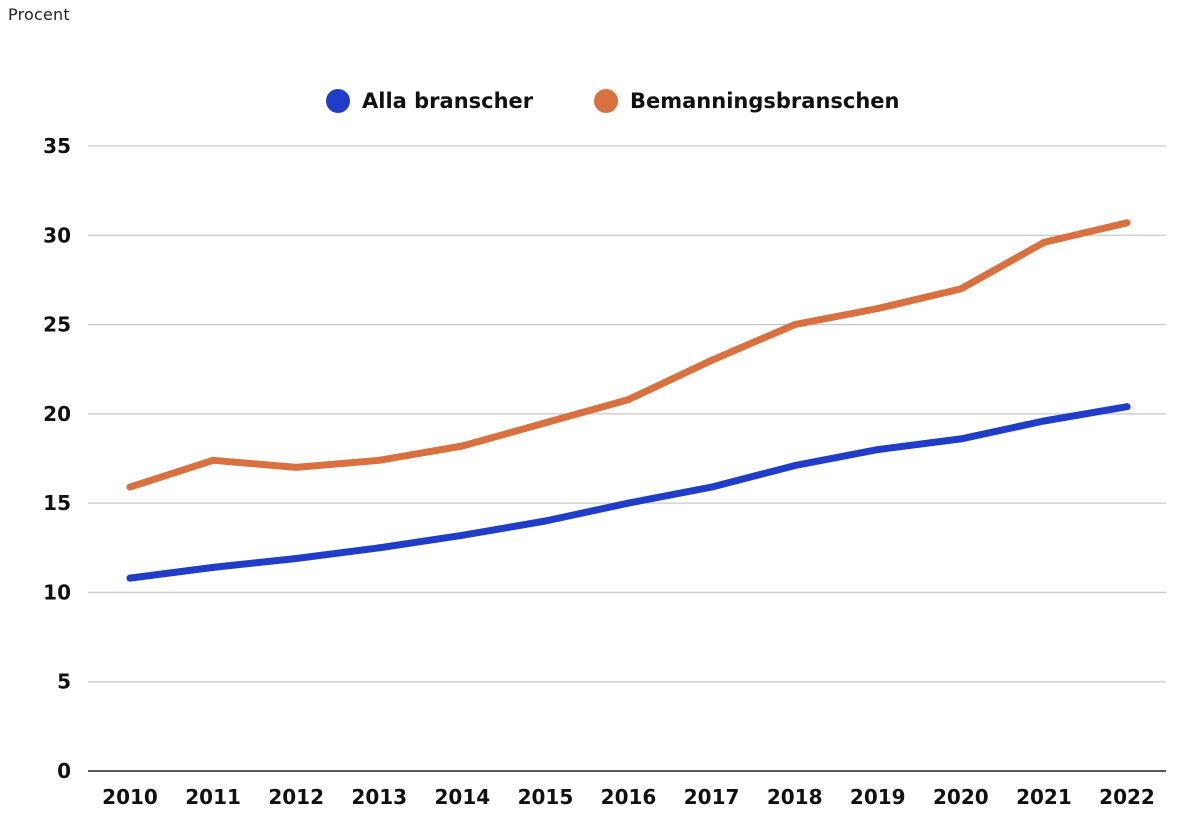  Describe the element at coordinates (57, 592) in the screenshot. I see `y-tick-label: 10` at that location.